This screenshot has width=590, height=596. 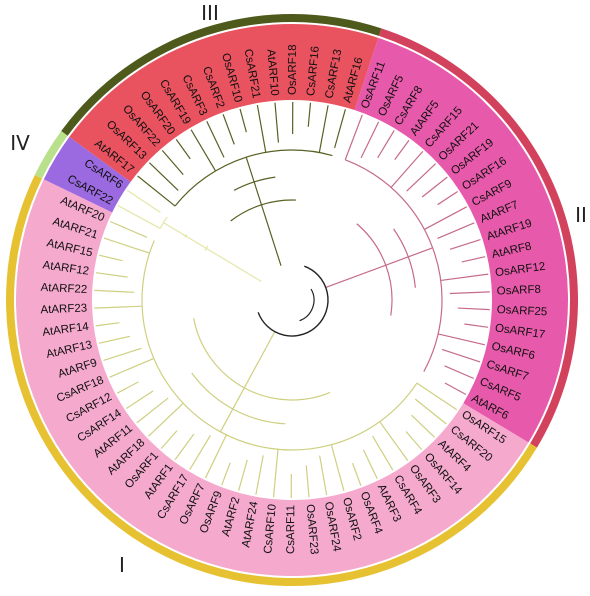 I want to click on group-label: II, so click(x=581, y=215).